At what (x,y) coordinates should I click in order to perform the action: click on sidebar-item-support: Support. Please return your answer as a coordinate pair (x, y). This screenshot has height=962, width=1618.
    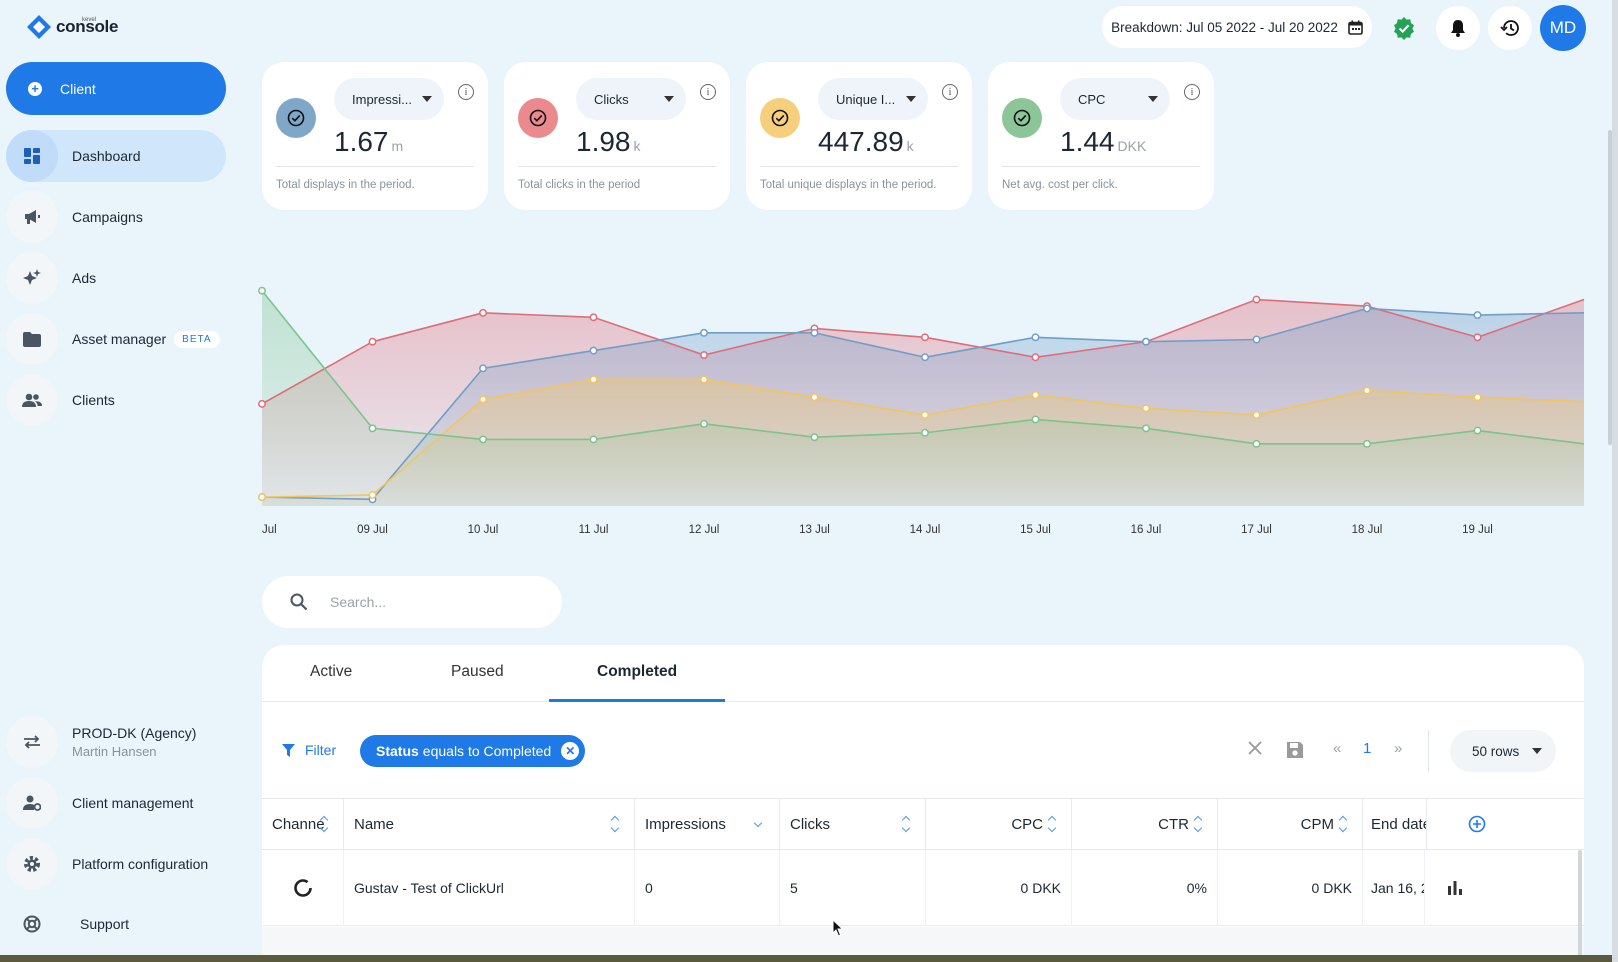
    Looking at the image, I should click on (116, 924).